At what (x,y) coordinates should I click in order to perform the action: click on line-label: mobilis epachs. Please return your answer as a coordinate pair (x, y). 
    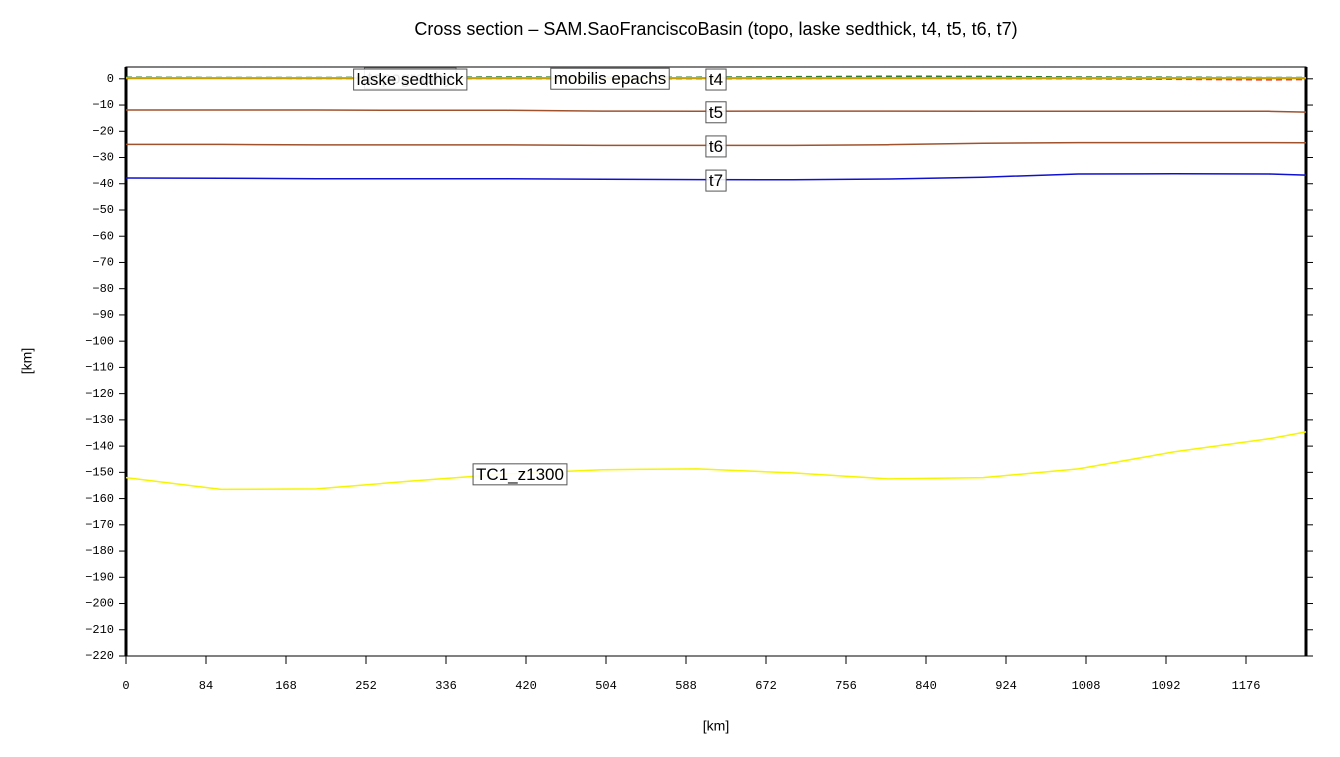
    Looking at the image, I should click on (610, 78).